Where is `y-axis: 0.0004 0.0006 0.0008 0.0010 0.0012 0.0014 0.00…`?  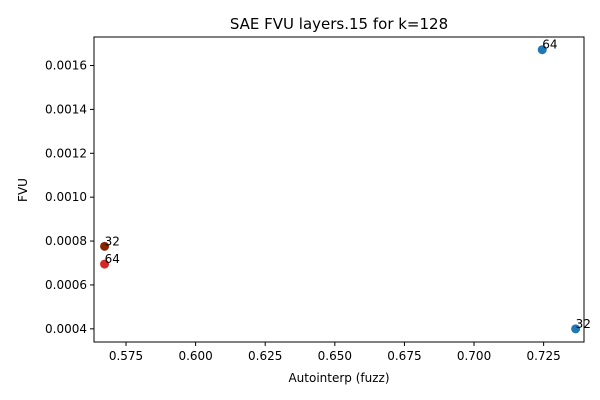
y-axis: 0.0004 0.0006 0.0008 0.0010 0.0012 0.0014 0.00… is located at coordinates (69, 197).